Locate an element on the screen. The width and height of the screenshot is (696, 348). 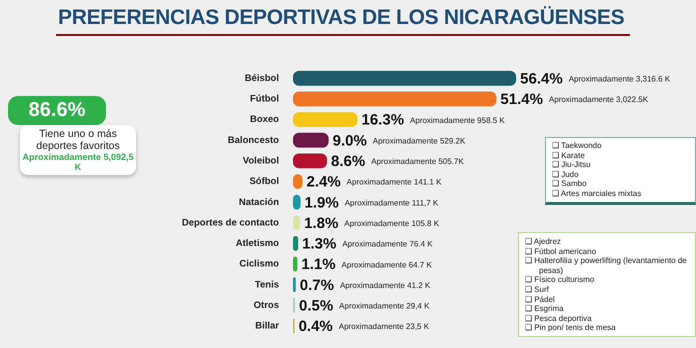
data-label: 1.1% is located at coordinates (318, 265).